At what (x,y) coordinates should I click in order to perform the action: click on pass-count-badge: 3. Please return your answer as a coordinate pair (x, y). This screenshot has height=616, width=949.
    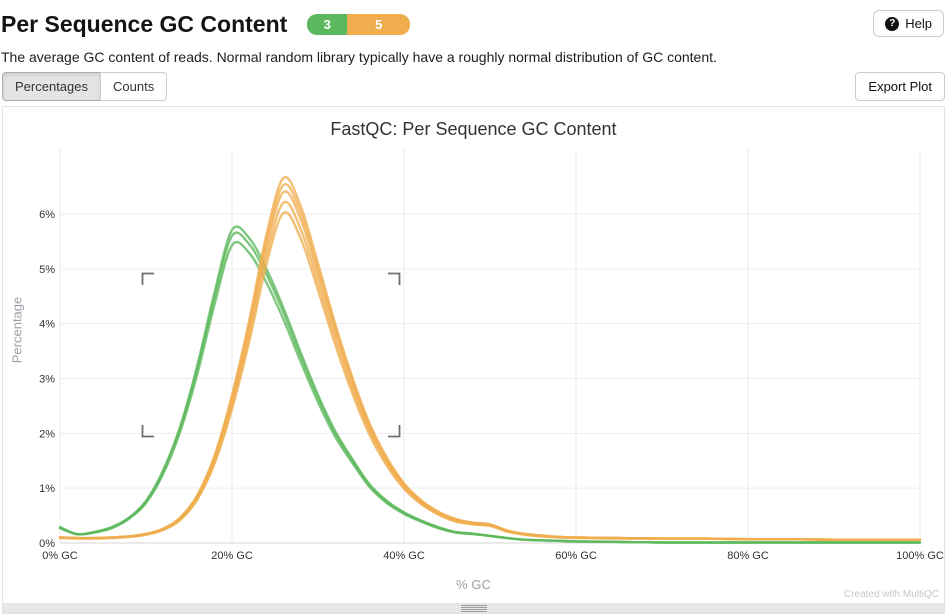
    Looking at the image, I should click on (327, 24).